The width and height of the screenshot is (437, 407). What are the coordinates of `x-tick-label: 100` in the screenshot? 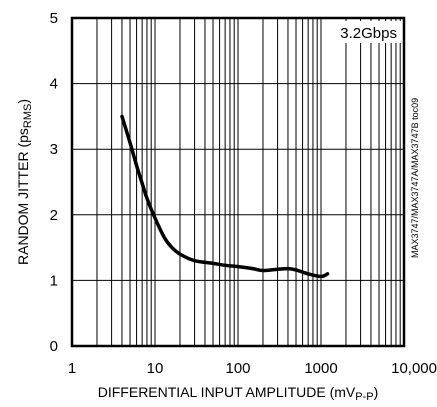 It's located at (237, 368).